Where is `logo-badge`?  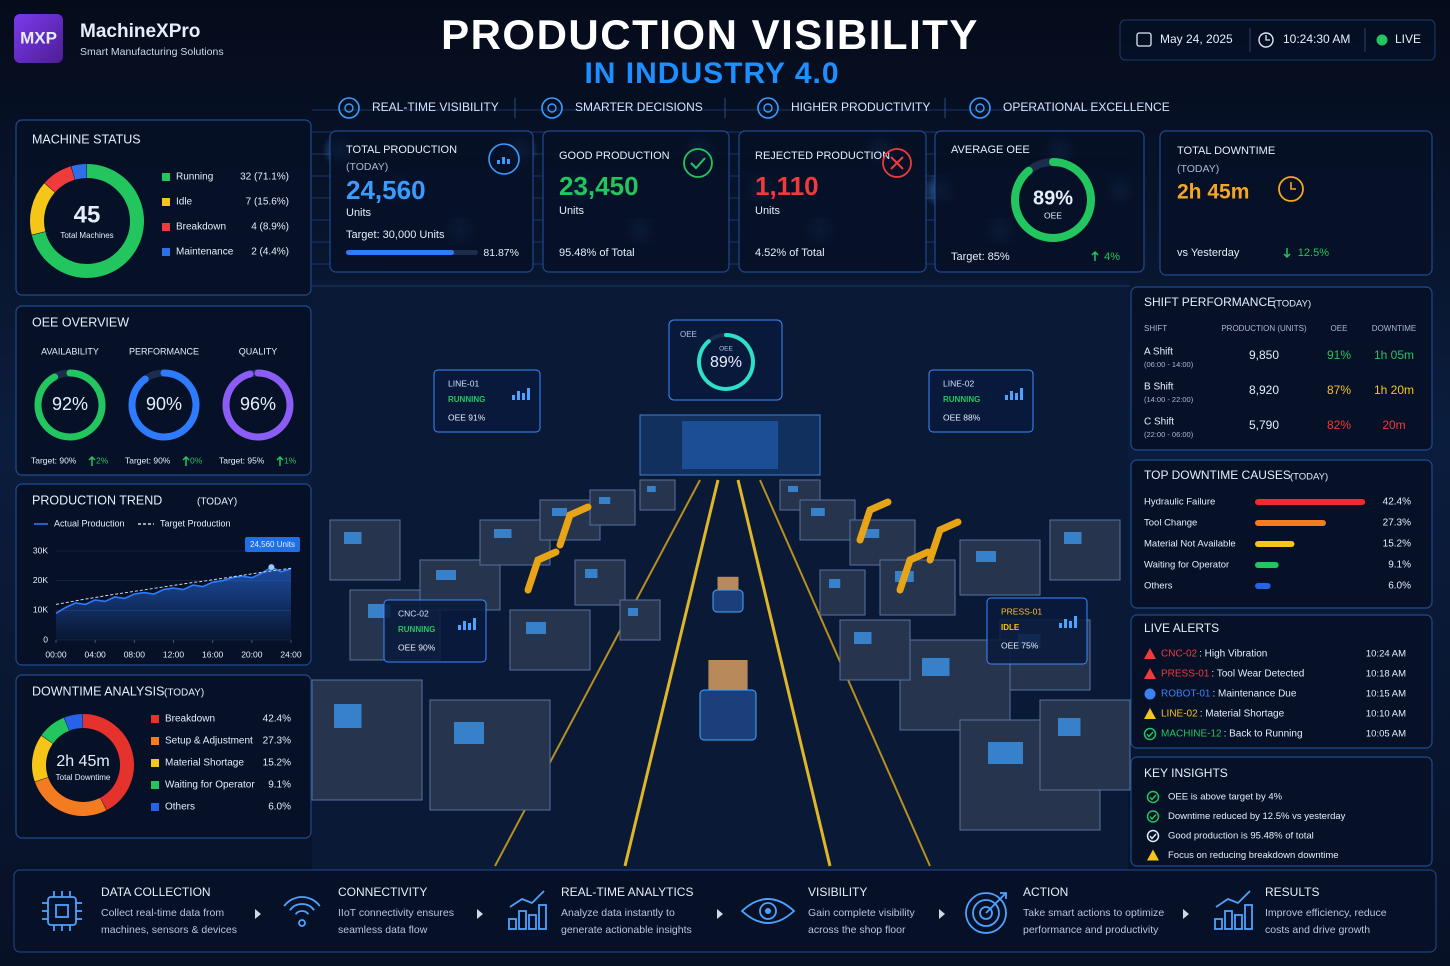 logo-badge is located at coordinates (38, 38).